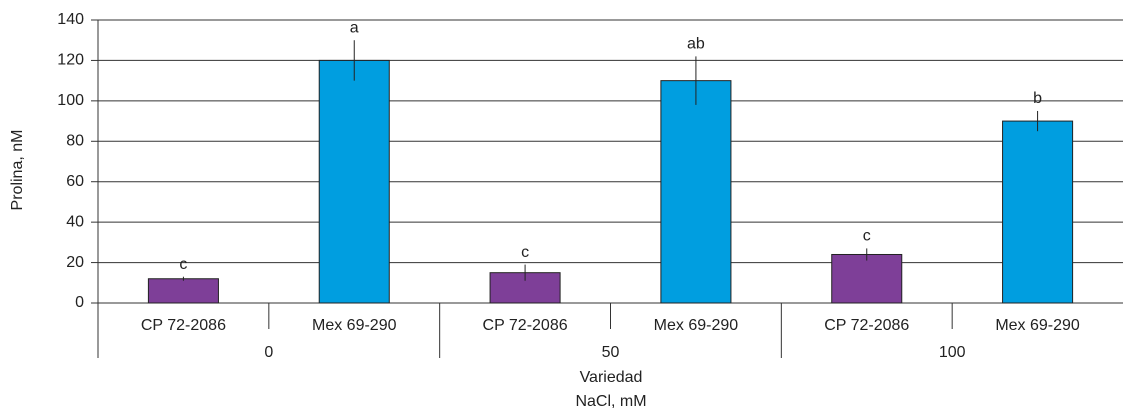 The width and height of the screenshot is (1137, 414). I want to click on y-tick-label: 20, so click(75, 262).